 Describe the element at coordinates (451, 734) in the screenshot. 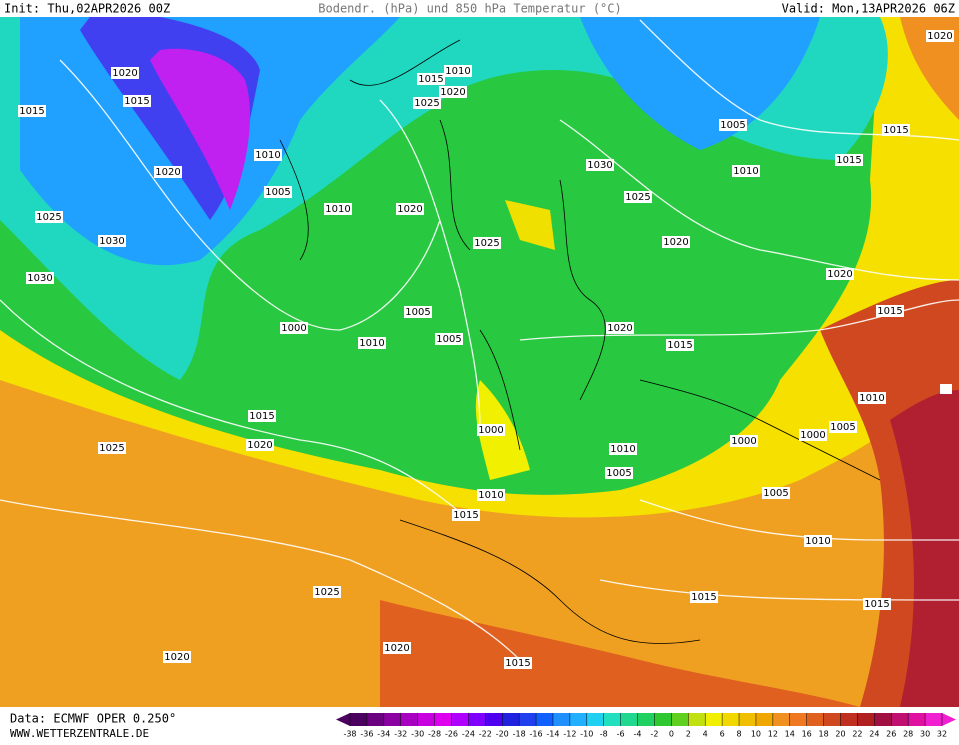

I see `colorbar-tick-label: -26` at that location.